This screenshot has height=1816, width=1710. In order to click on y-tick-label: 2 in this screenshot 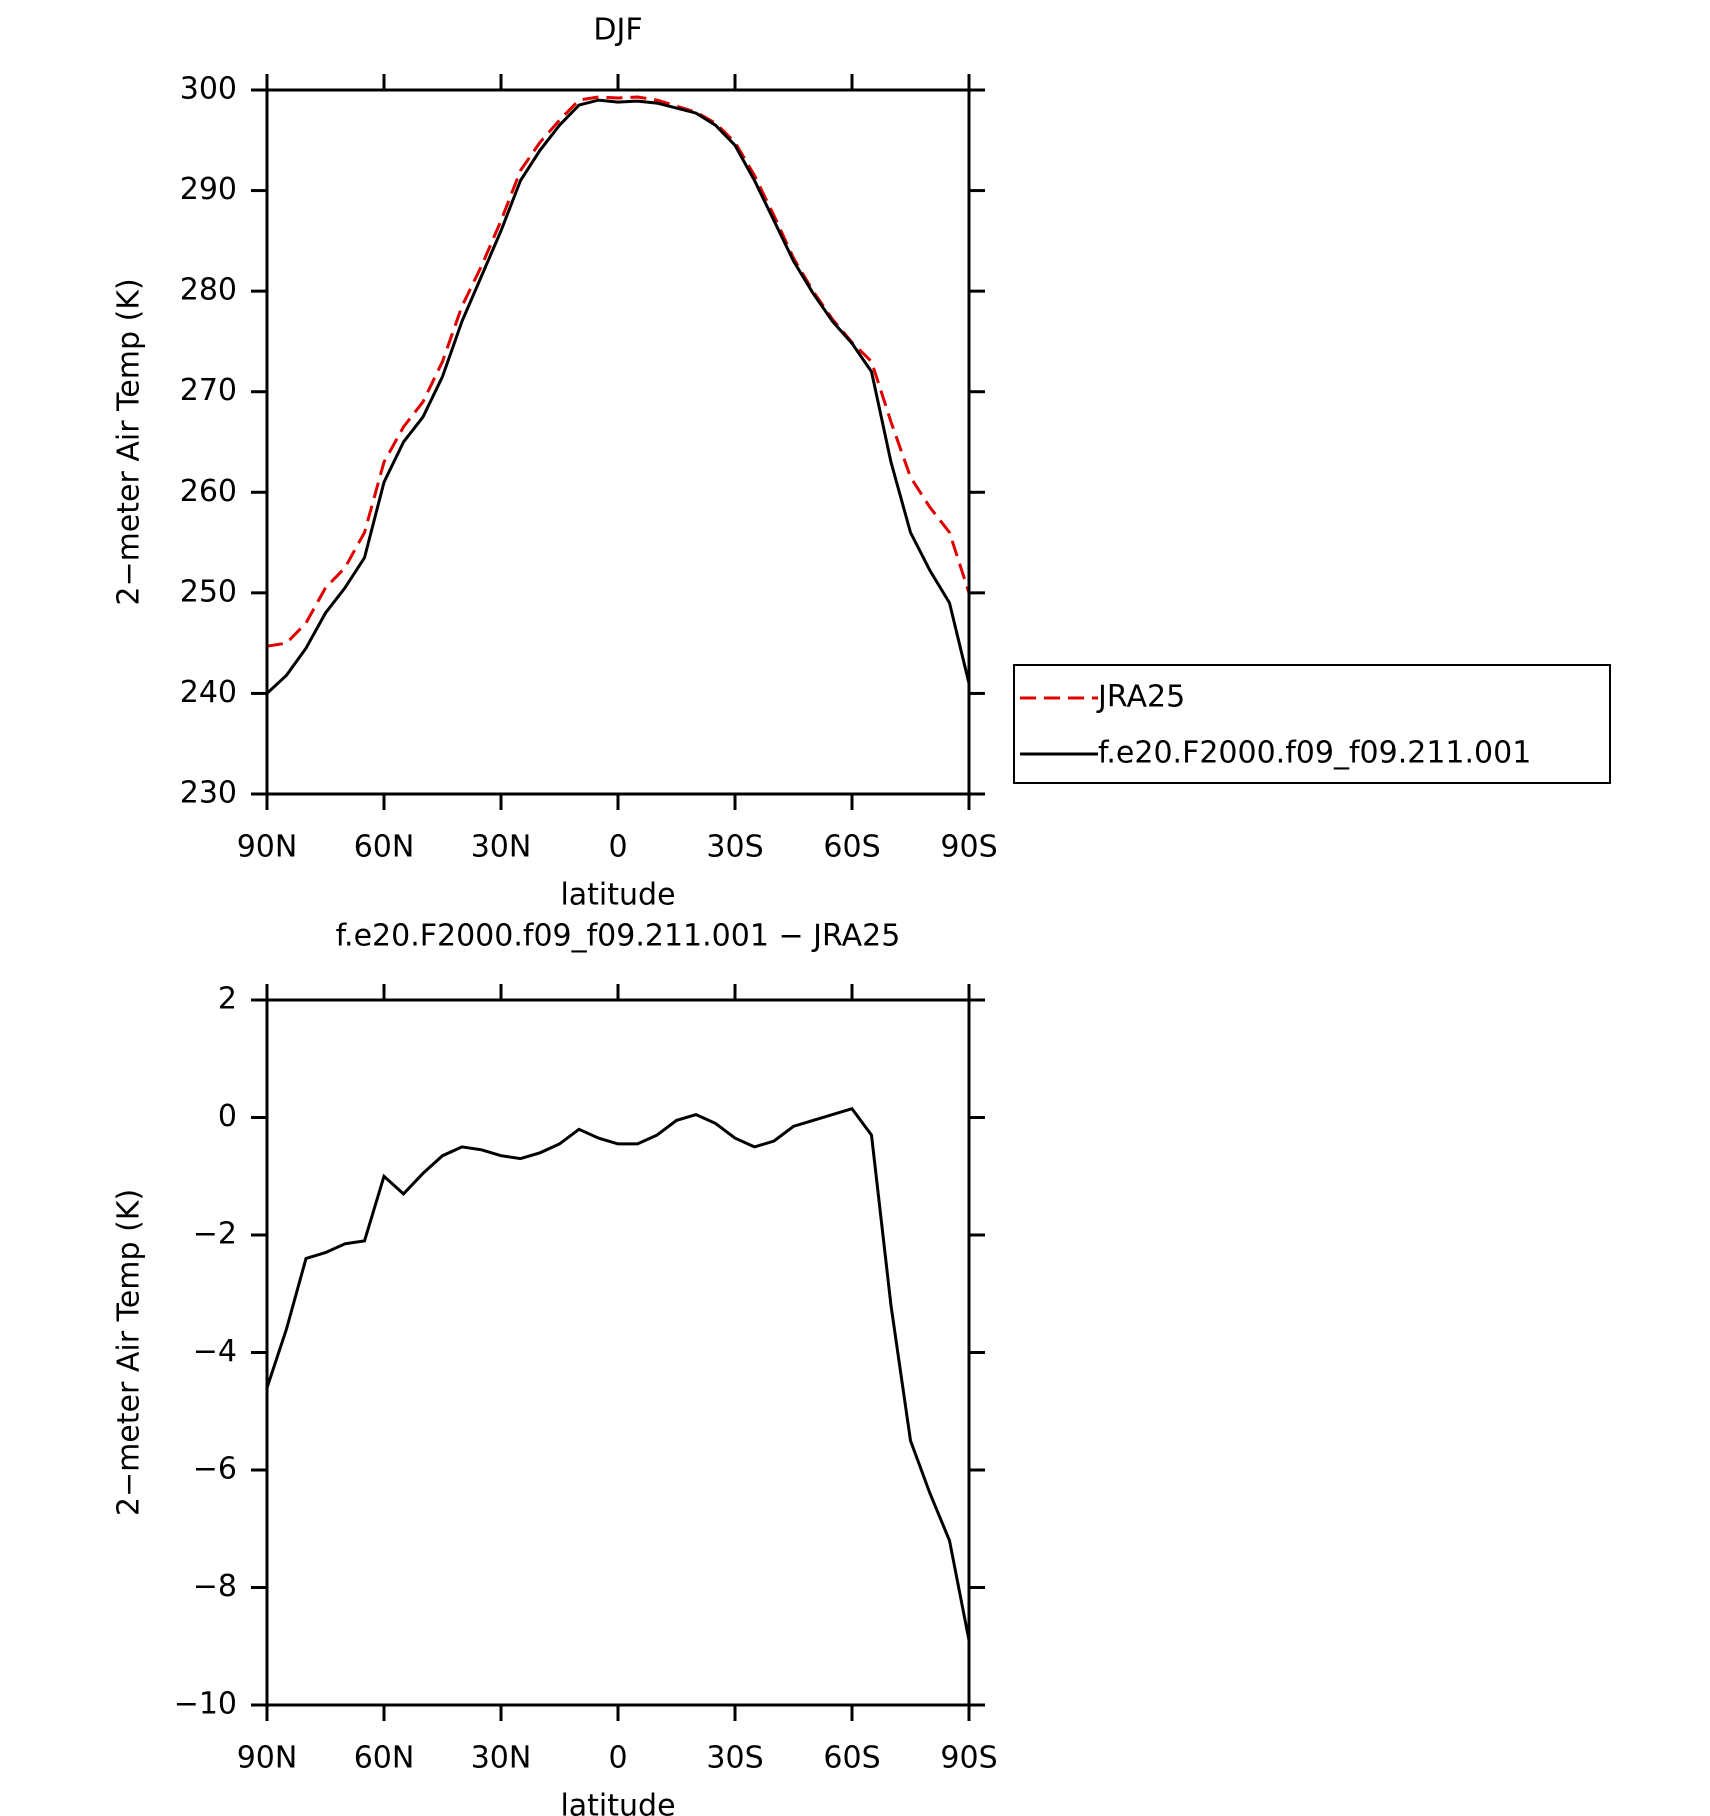, I will do `click(227, 999)`.